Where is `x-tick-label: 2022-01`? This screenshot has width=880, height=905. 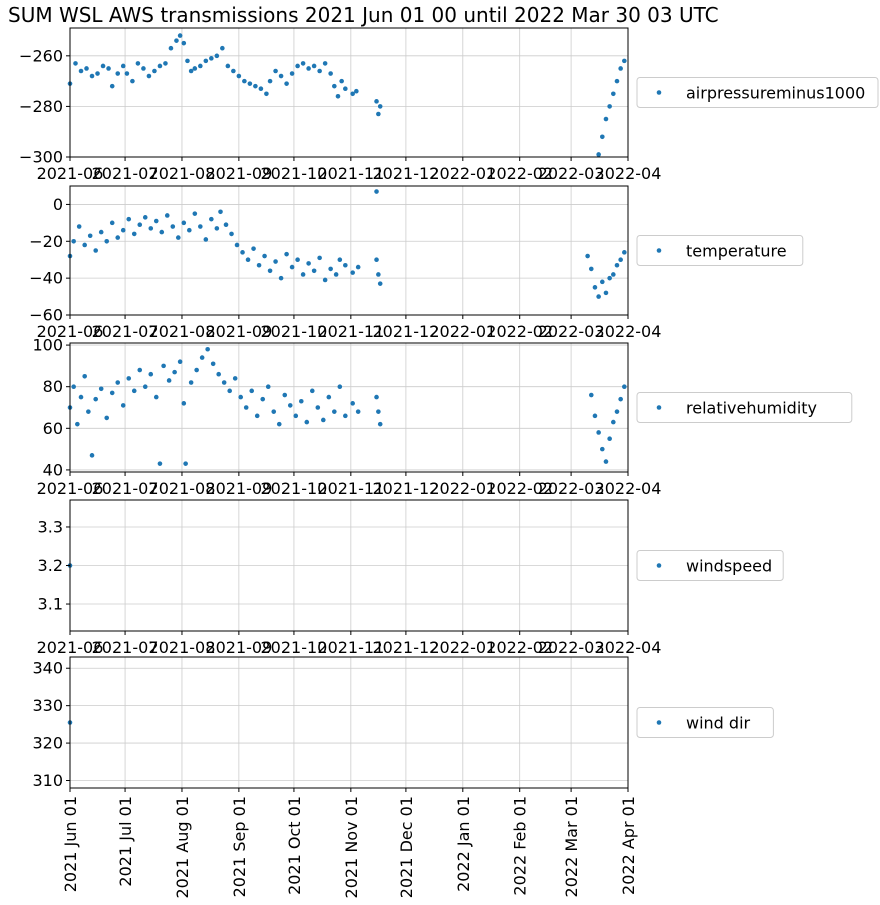
x-tick-label: 2022-01 is located at coordinates (462, 647).